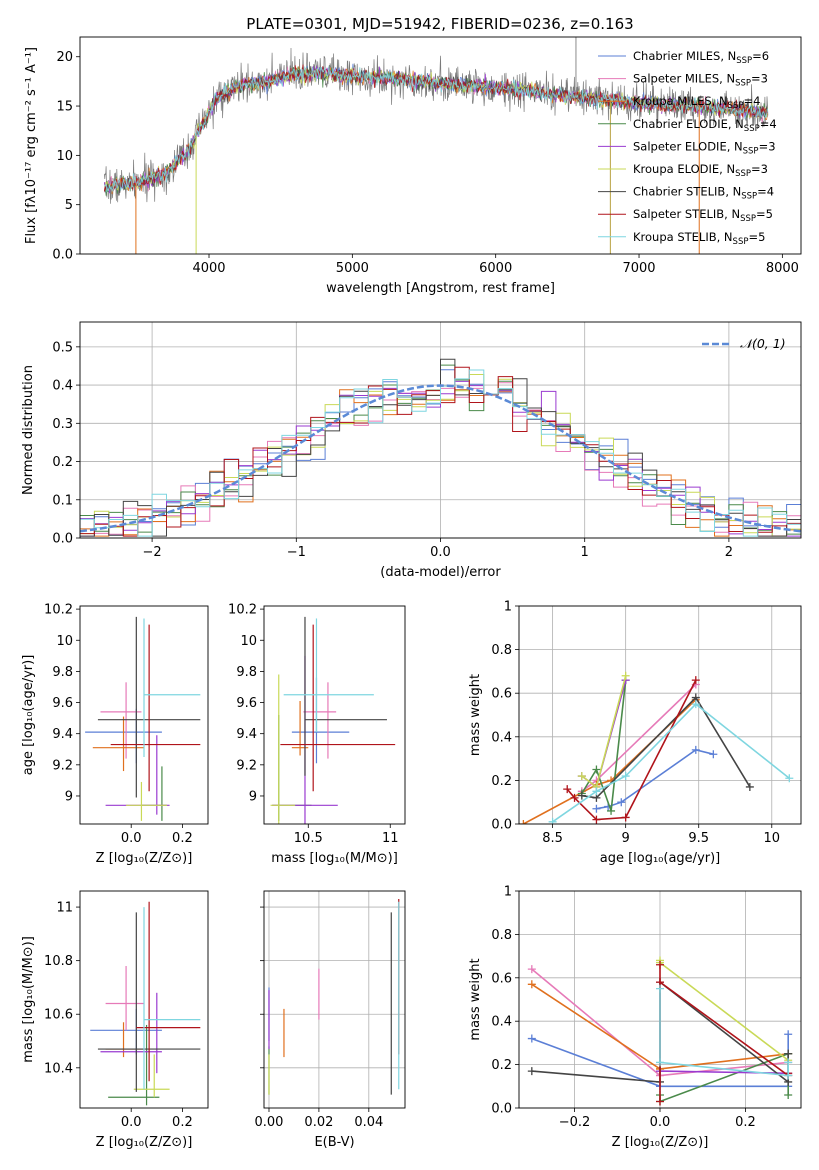  What do you see at coordinates (28, 715) in the screenshot?
I see `y-axis-label: age [log₁₀(age/yr)]` at bounding box center [28, 715].